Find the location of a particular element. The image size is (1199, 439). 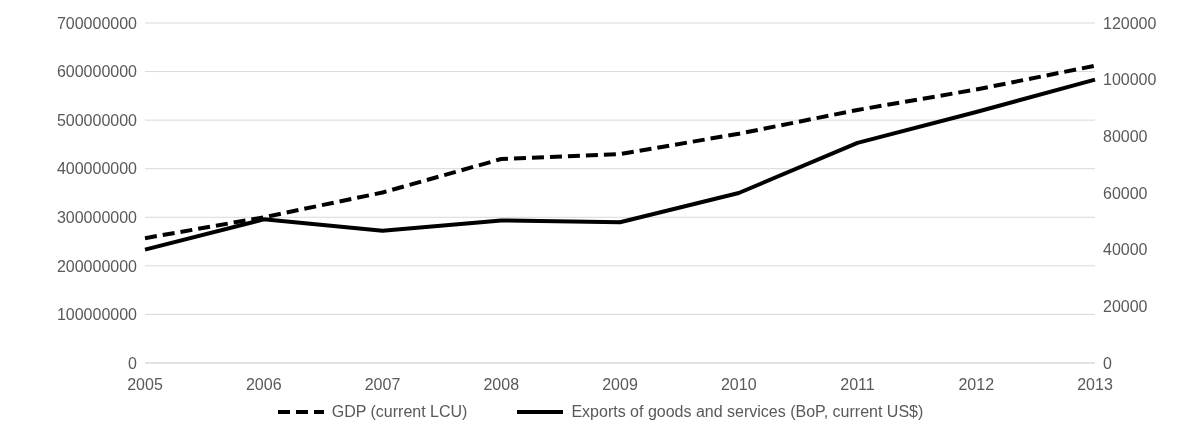

y2-tick-label: 80000 is located at coordinates (1125, 137).